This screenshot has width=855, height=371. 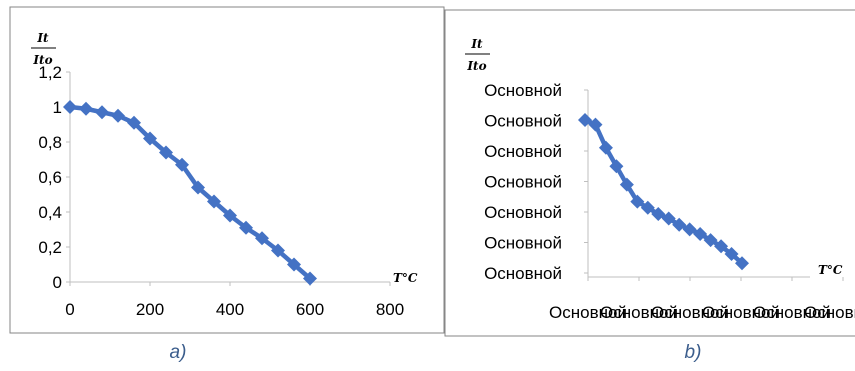 I want to click on chart-b-ylabel-denominator: Ito, so click(x=476, y=66).